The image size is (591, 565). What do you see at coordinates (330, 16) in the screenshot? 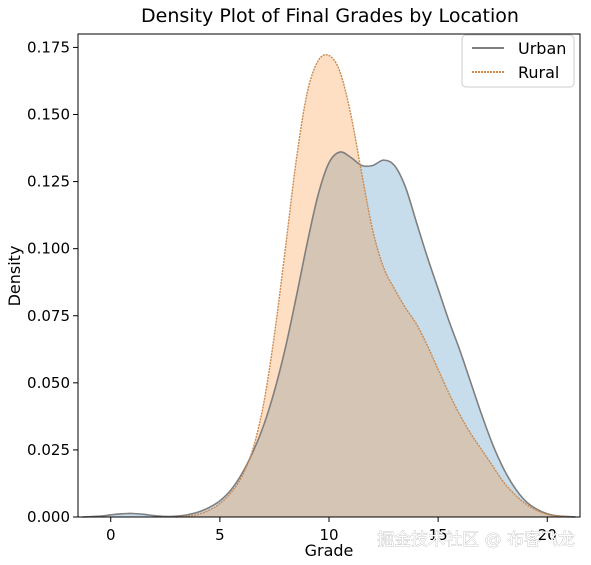
I see `chart-title: Density Plot of Final Grades by Location` at bounding box center [330, 16].